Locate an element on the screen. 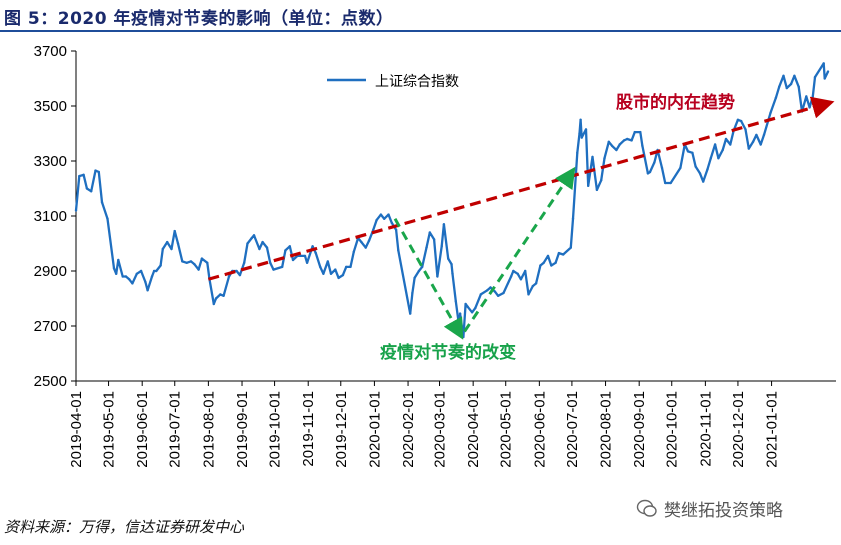 The image size is (841, 545). x-tick-label: 2020-05-01 is located at coordinates (506, 429).